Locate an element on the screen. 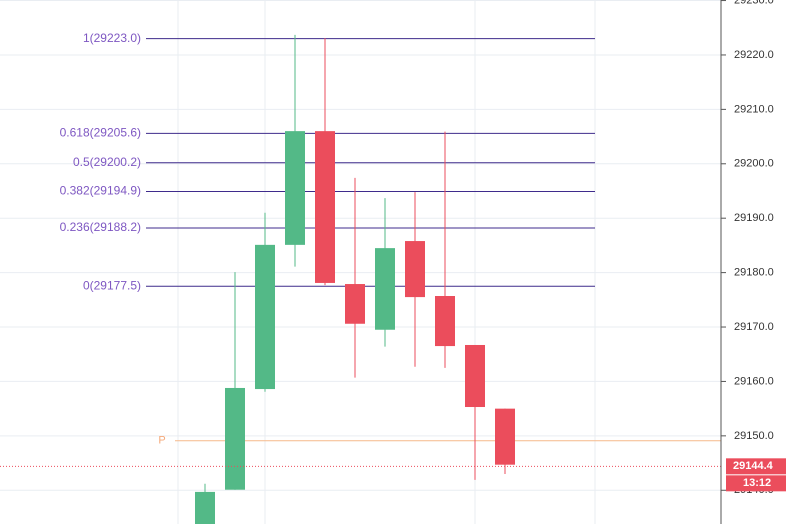  countdown-label: 13:12 is located at coordinates (757, 483).